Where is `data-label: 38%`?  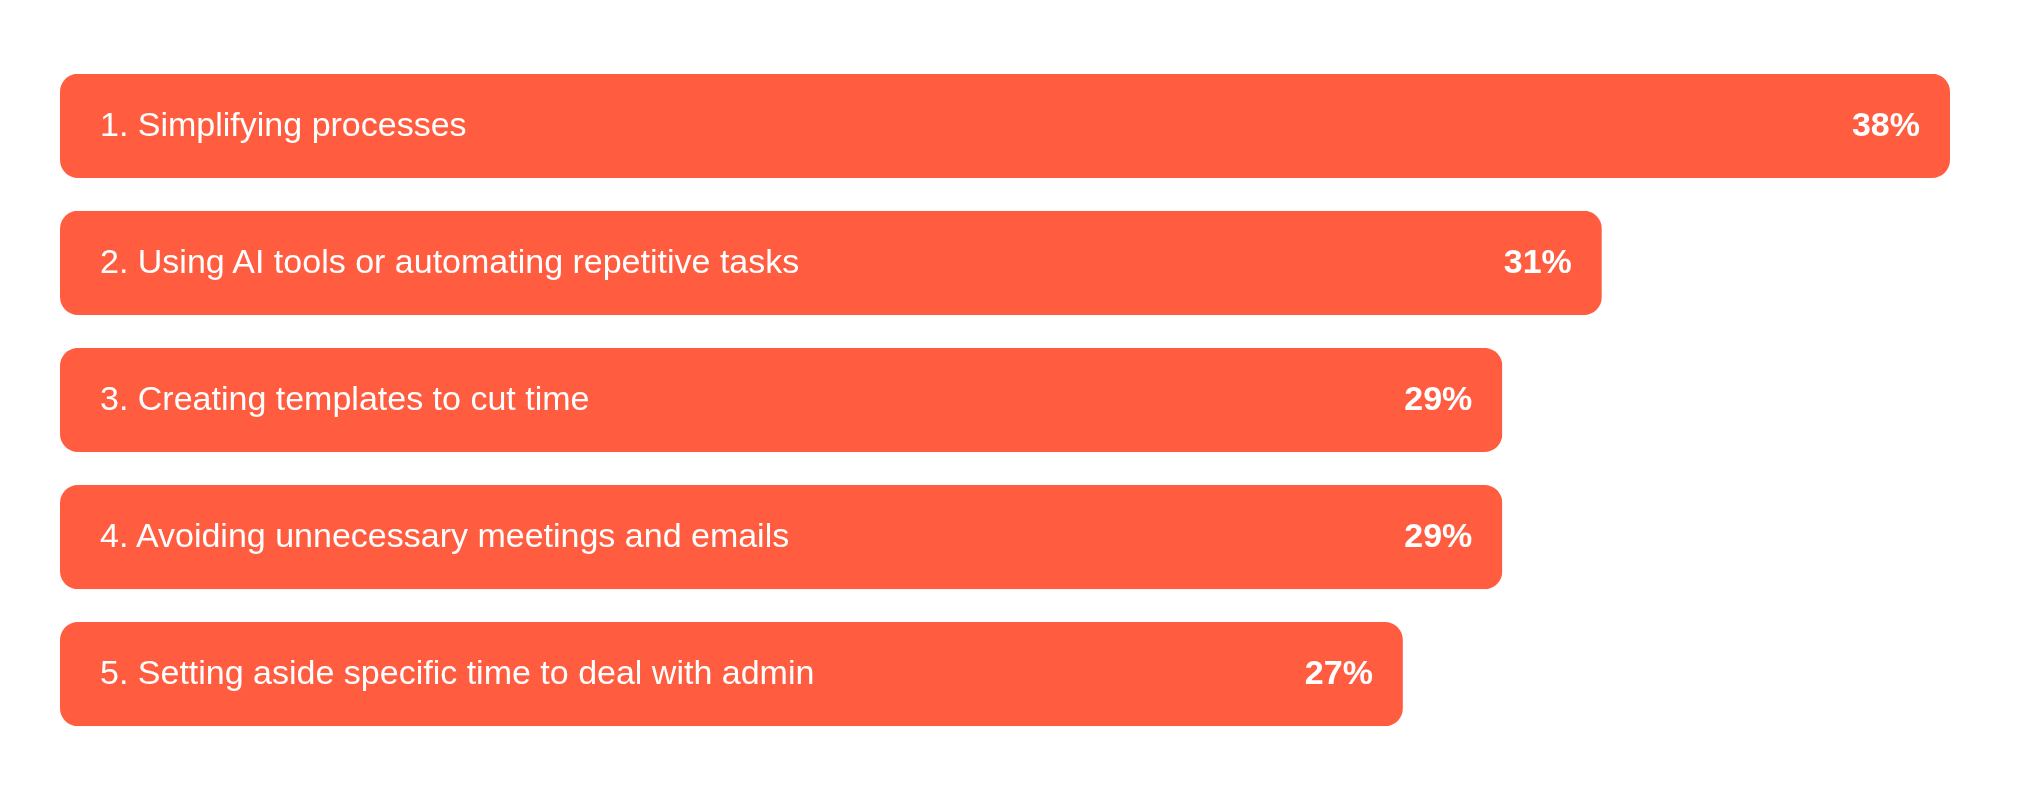
data-label: 38% is located at coordinates (1885, 123).